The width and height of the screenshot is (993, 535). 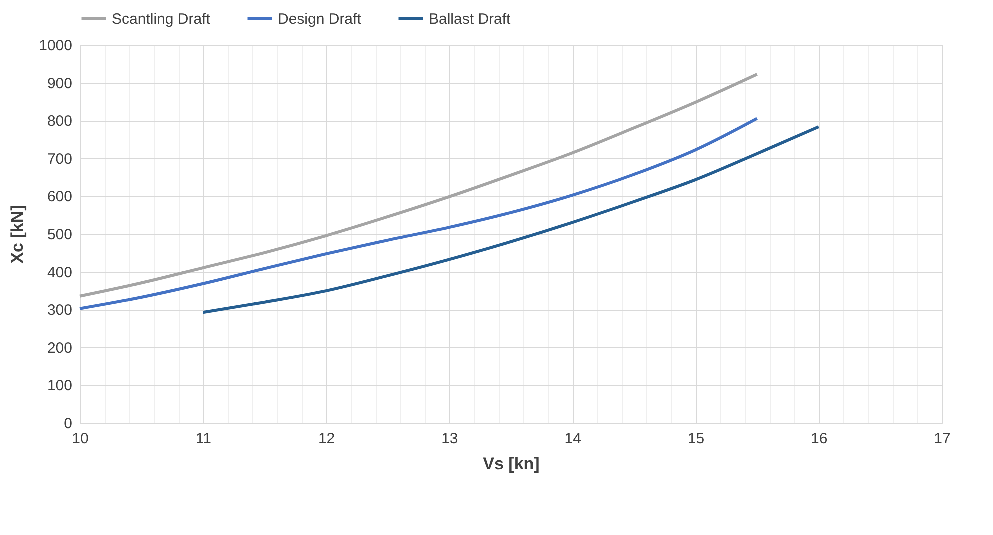 What do you see at coordinates (204, 439) in the screenshot?
I see `x-tick-label: 11` at bounding box center [204, 439].